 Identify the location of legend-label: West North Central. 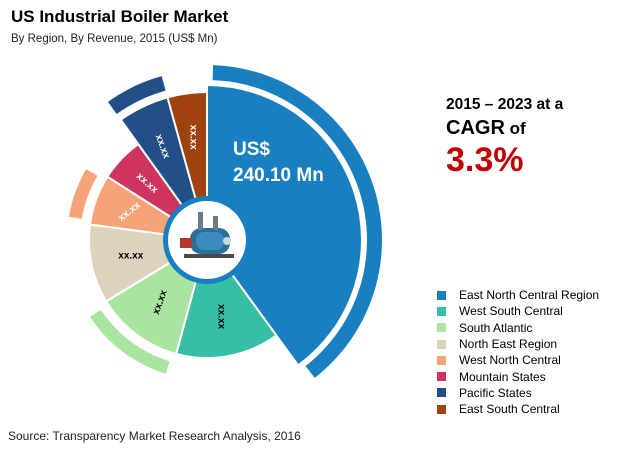
(510, 360).